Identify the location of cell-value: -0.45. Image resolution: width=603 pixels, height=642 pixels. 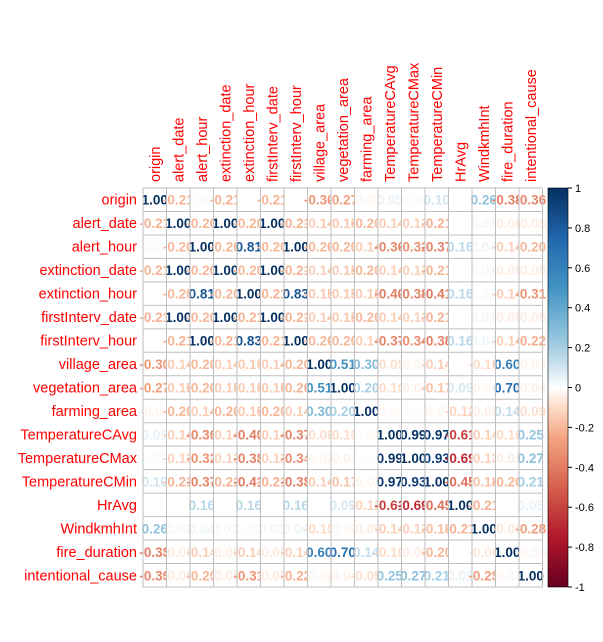
(436, 505).